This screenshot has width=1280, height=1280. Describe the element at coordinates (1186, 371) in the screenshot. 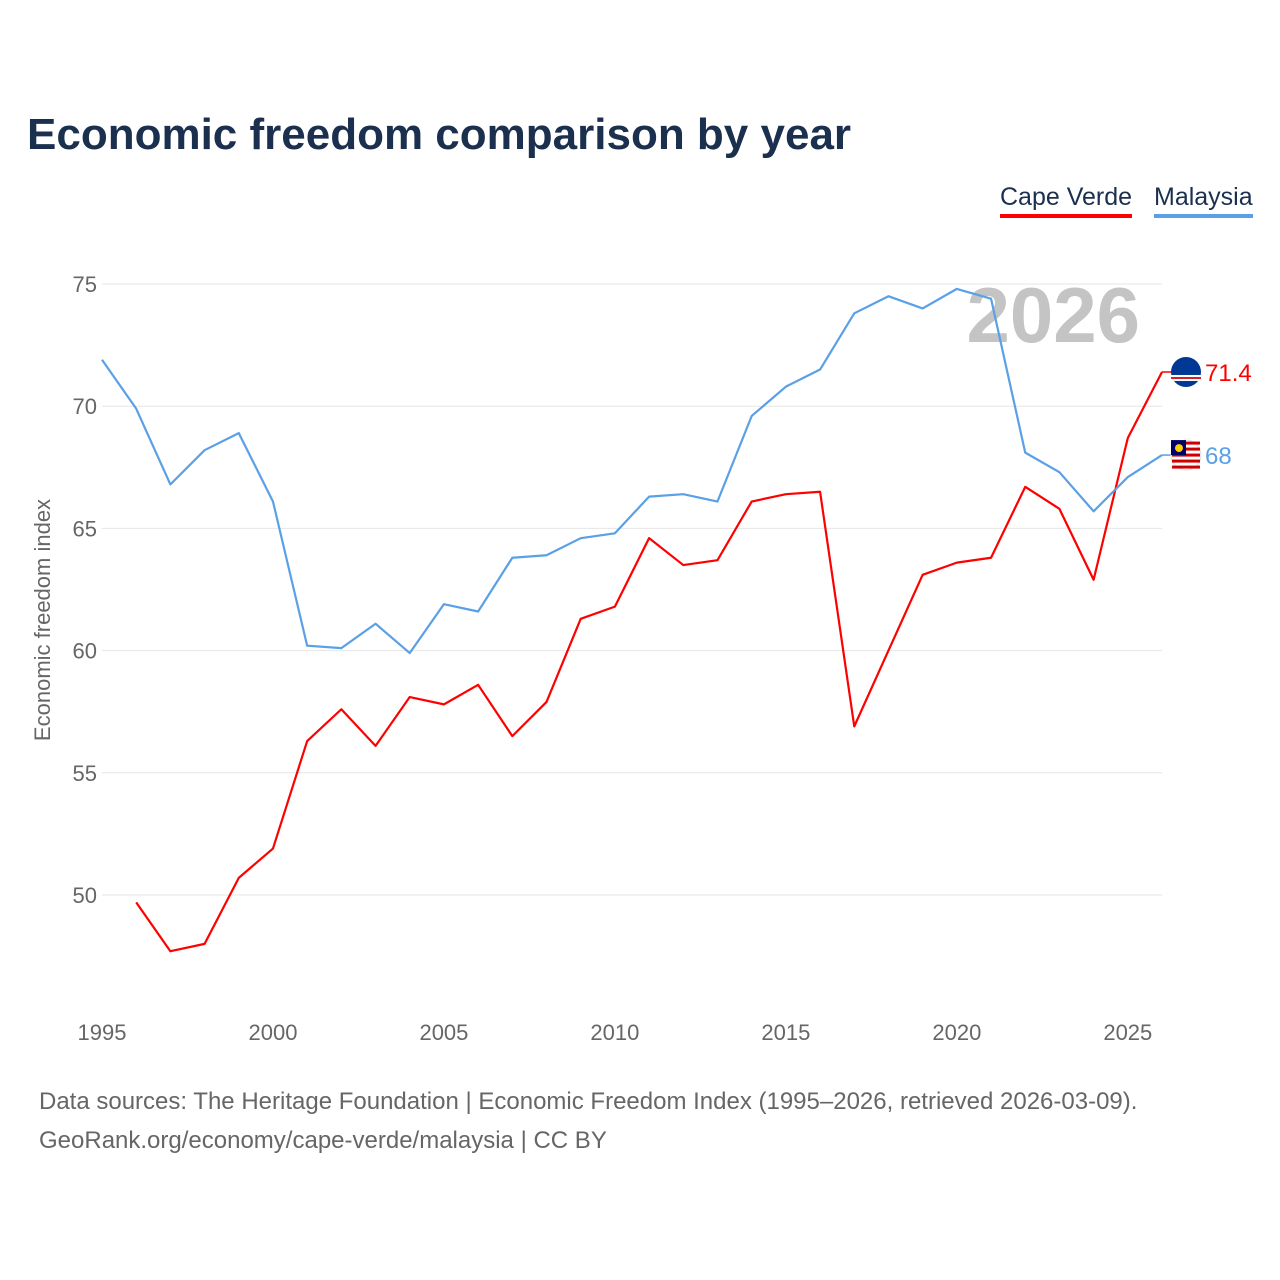

I see `cape-verde-flag-icon` at that location.